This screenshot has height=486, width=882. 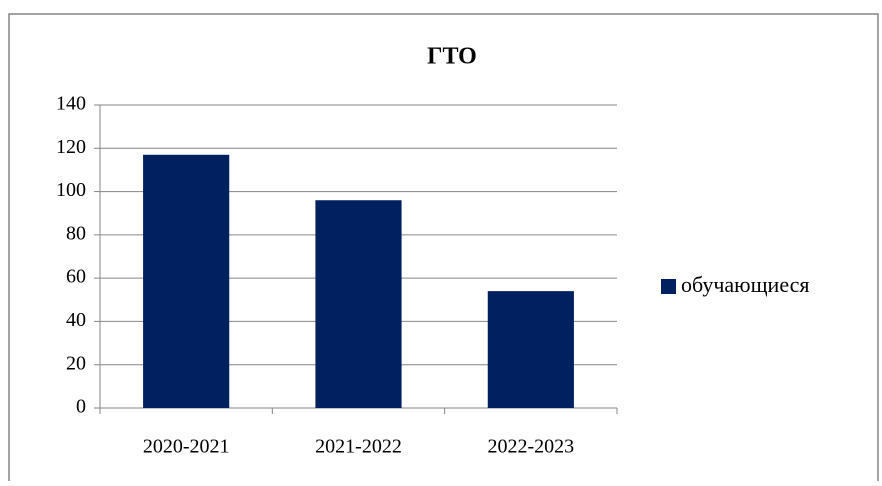 What do you see at coordinates (76, 277) in the screenshot?
I see `y-tick-label: 60` at bounding box center [76, 277].